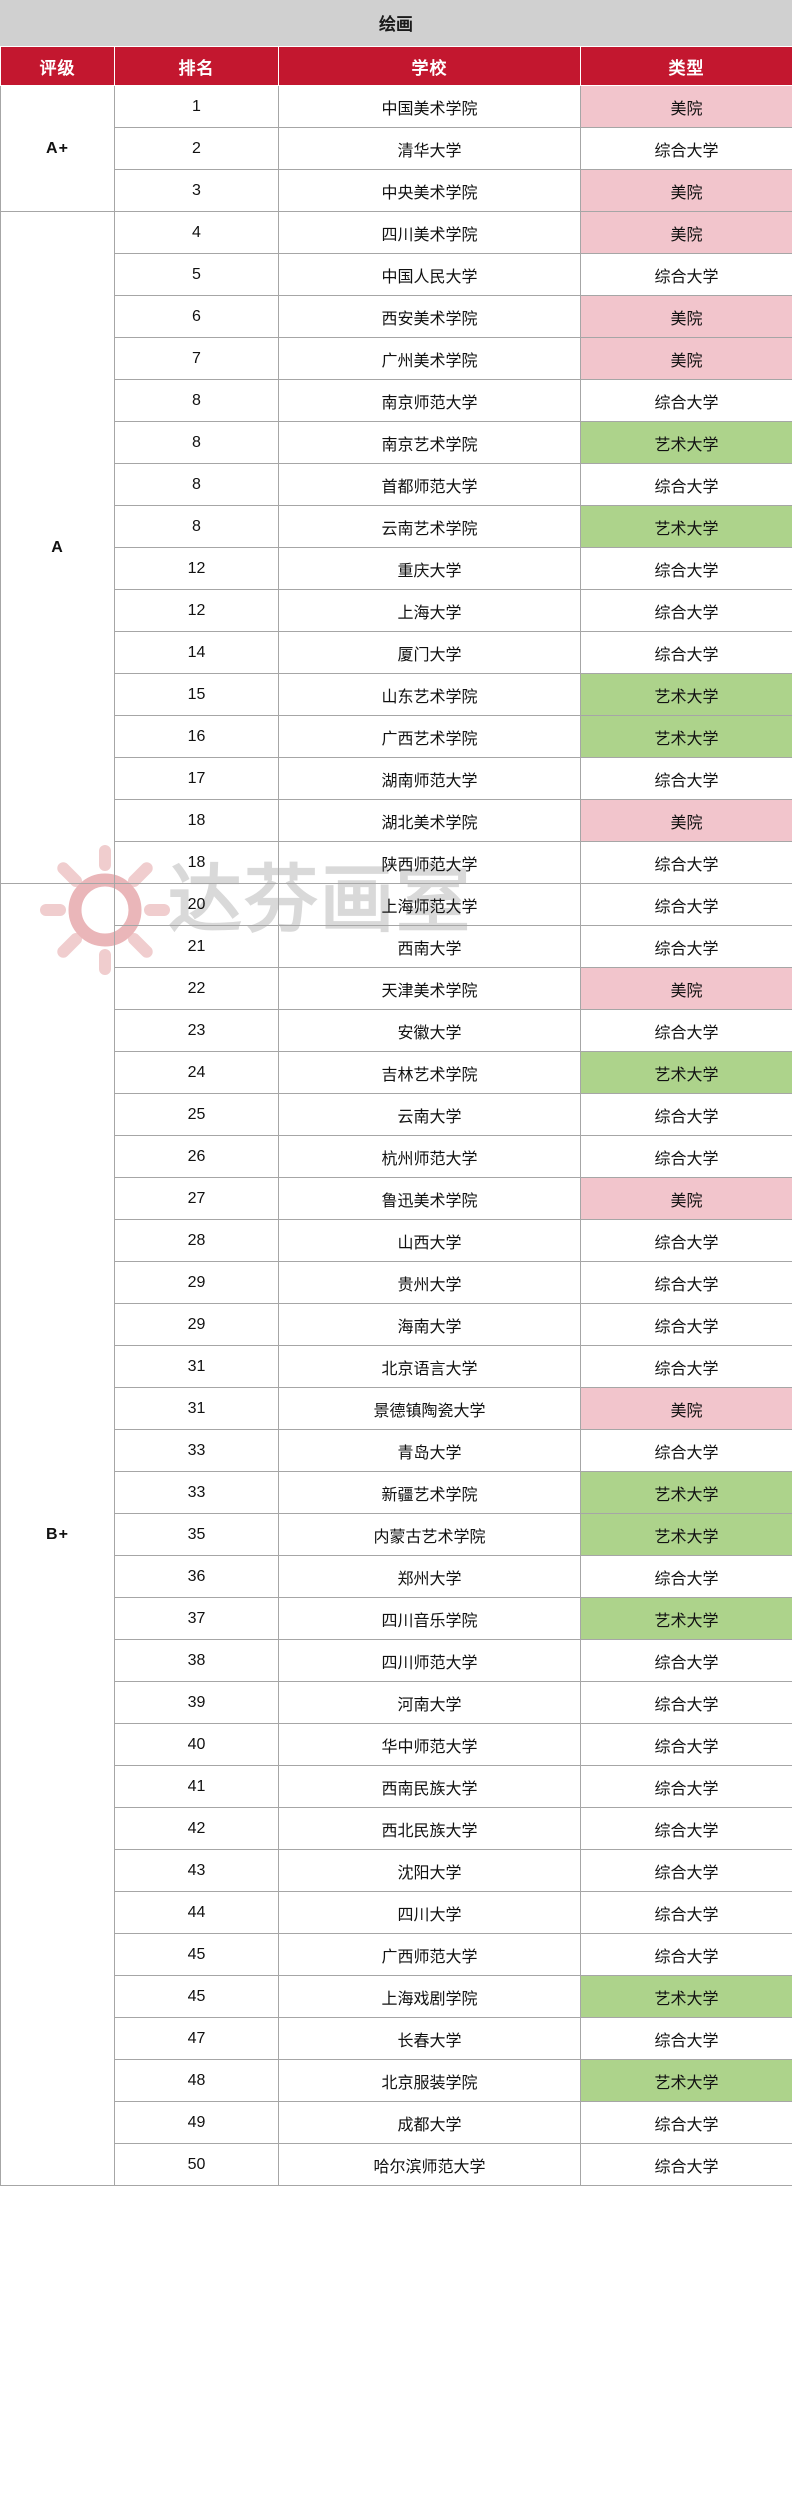 The image size is (792, 2498). Describe the element at coordinates (196, 988) in the screenshot. I see `rank-cell: 22` at that location.